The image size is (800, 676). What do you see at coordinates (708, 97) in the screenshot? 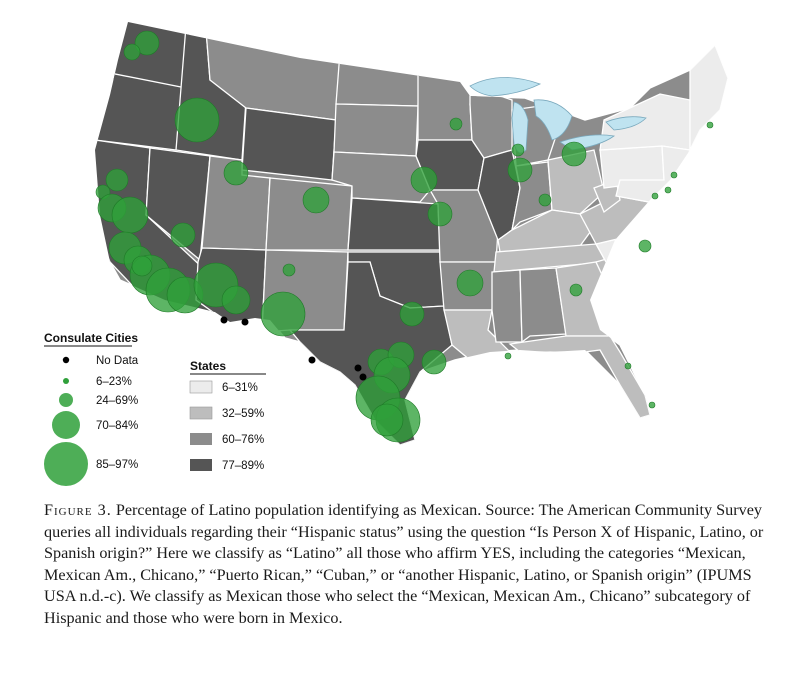
I see `state-new-england` at bounding box center [708, 97].